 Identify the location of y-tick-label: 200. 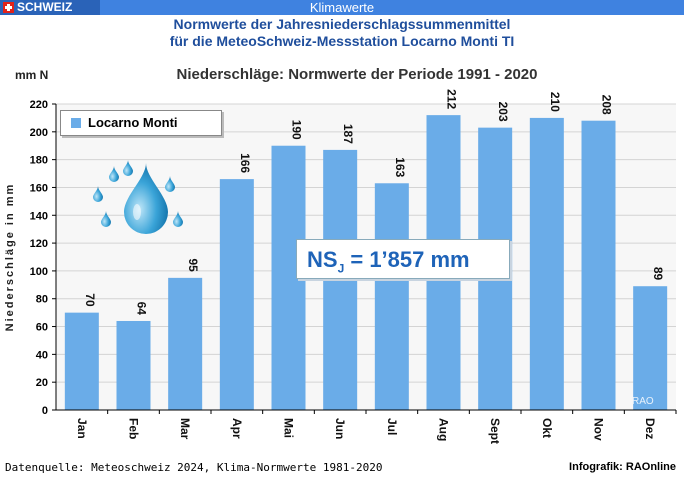
(39, 133).